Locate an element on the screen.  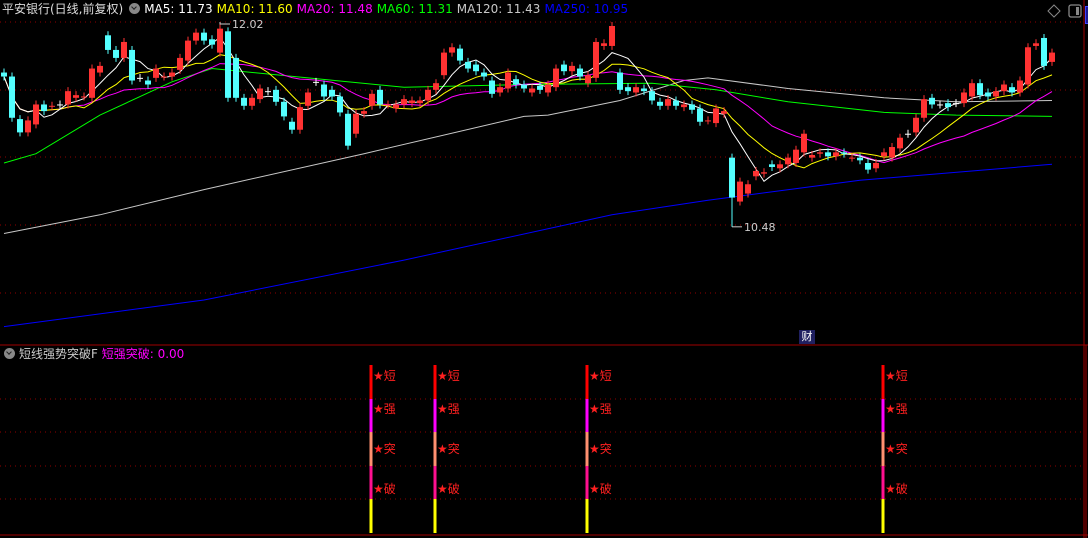
ma10-label: MA10: 11.60 is located at coordinates (254, 9).